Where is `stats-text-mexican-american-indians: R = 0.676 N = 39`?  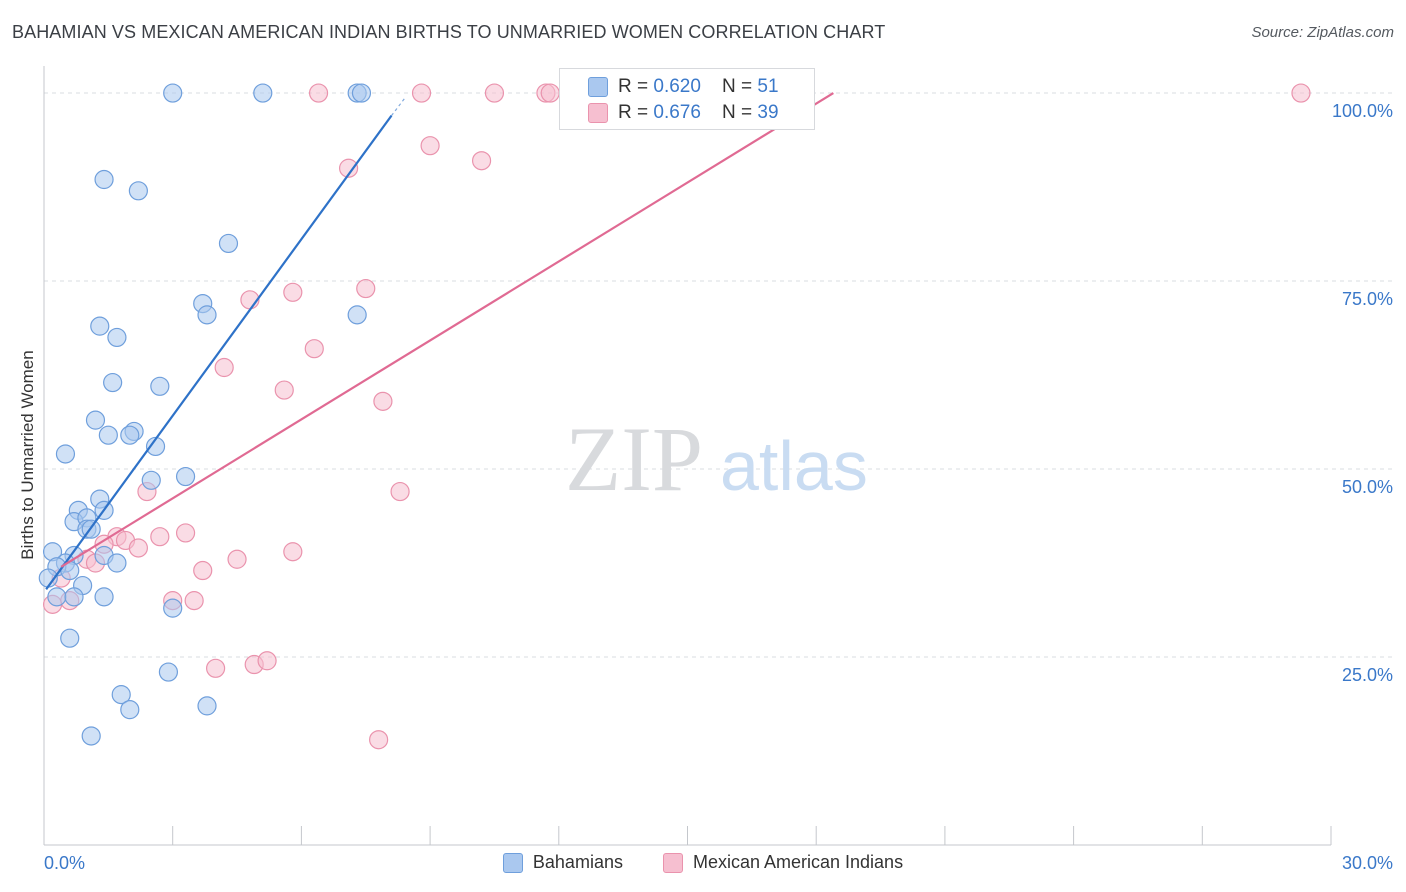 stats-text-mexican-american-indians: R = 0.676 N = 39 is located at coordinates (698, 113).